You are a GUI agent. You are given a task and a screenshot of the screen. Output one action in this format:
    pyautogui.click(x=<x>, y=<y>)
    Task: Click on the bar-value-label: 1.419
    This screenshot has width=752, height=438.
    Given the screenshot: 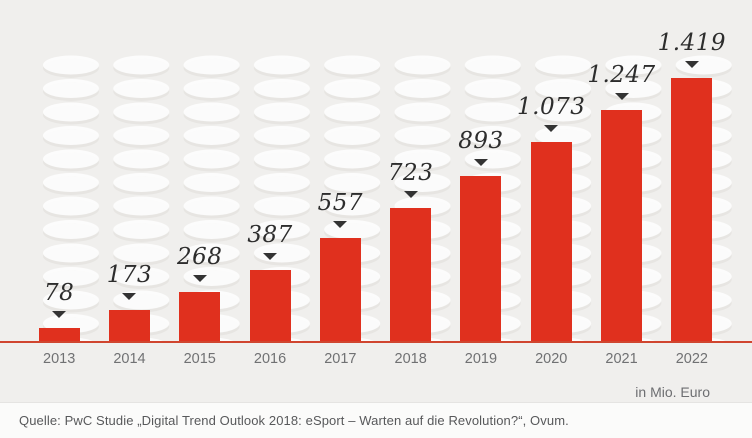 What is the action you would take?
    pyautogui.click(x=691, y=43)
    